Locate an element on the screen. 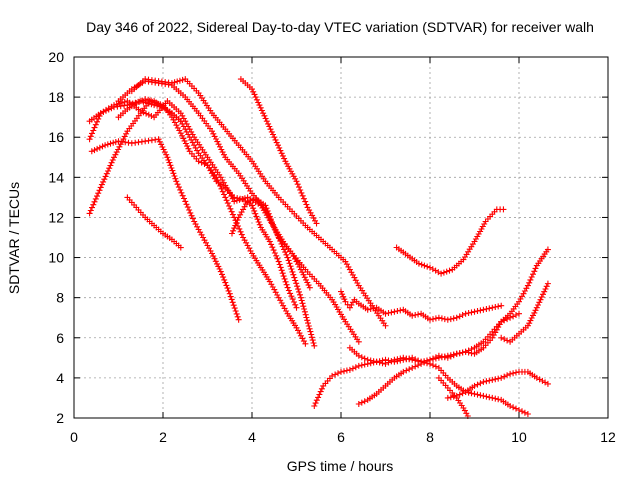 Image resolution: width=640 pixels, height=480 pixels. series-15-markers is located at coordinates (438, 380).